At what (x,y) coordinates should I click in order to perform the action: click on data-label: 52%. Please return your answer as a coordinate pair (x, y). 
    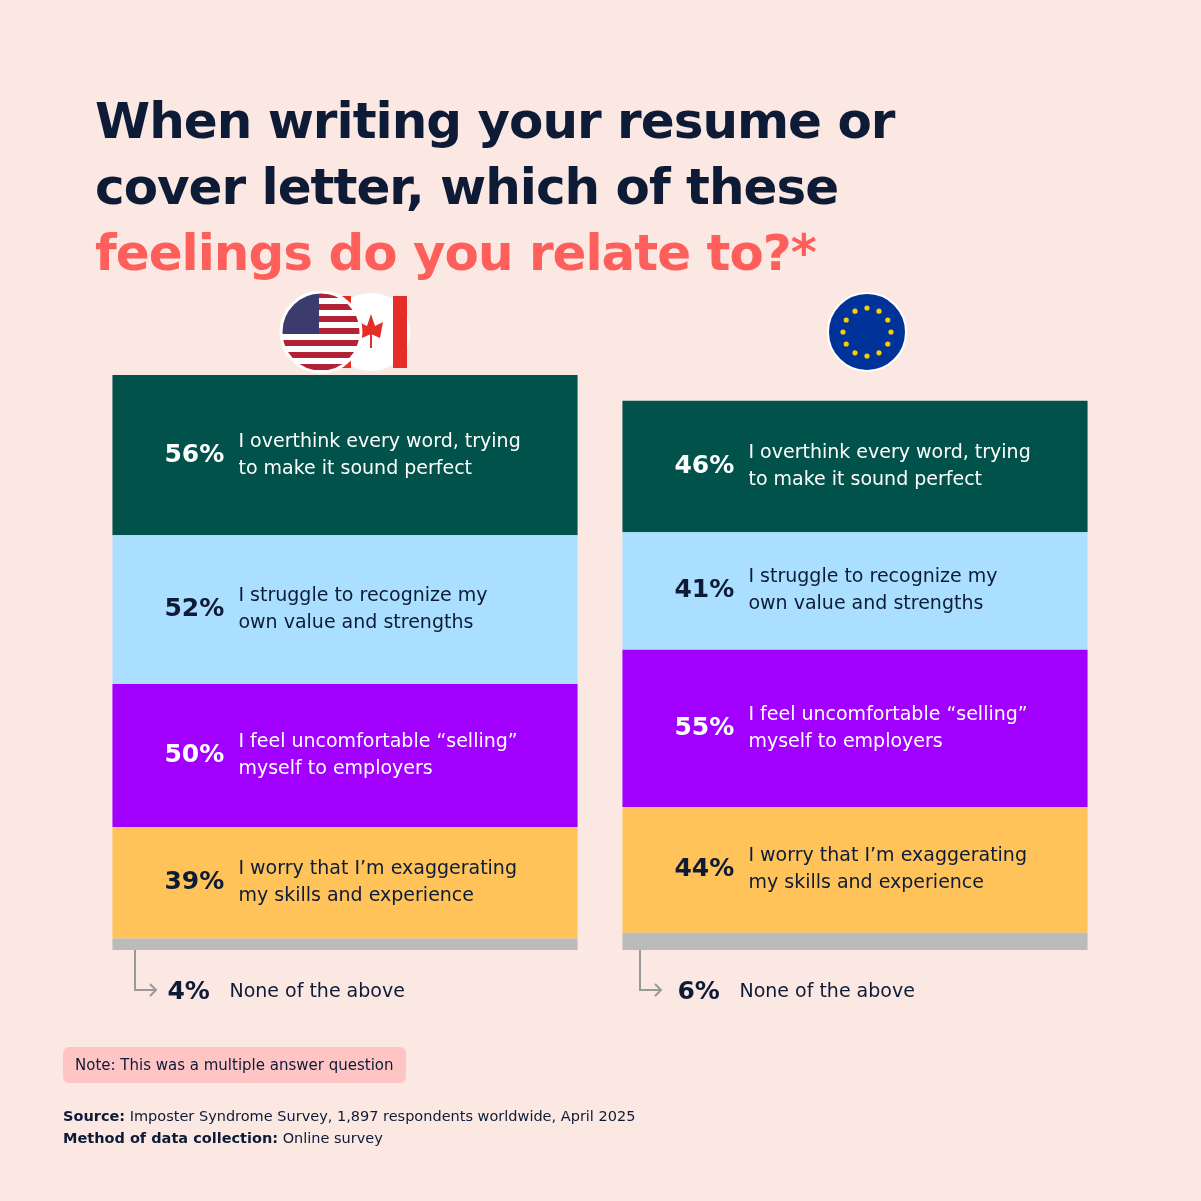
    Looking at the image, I should click on (194, 608).